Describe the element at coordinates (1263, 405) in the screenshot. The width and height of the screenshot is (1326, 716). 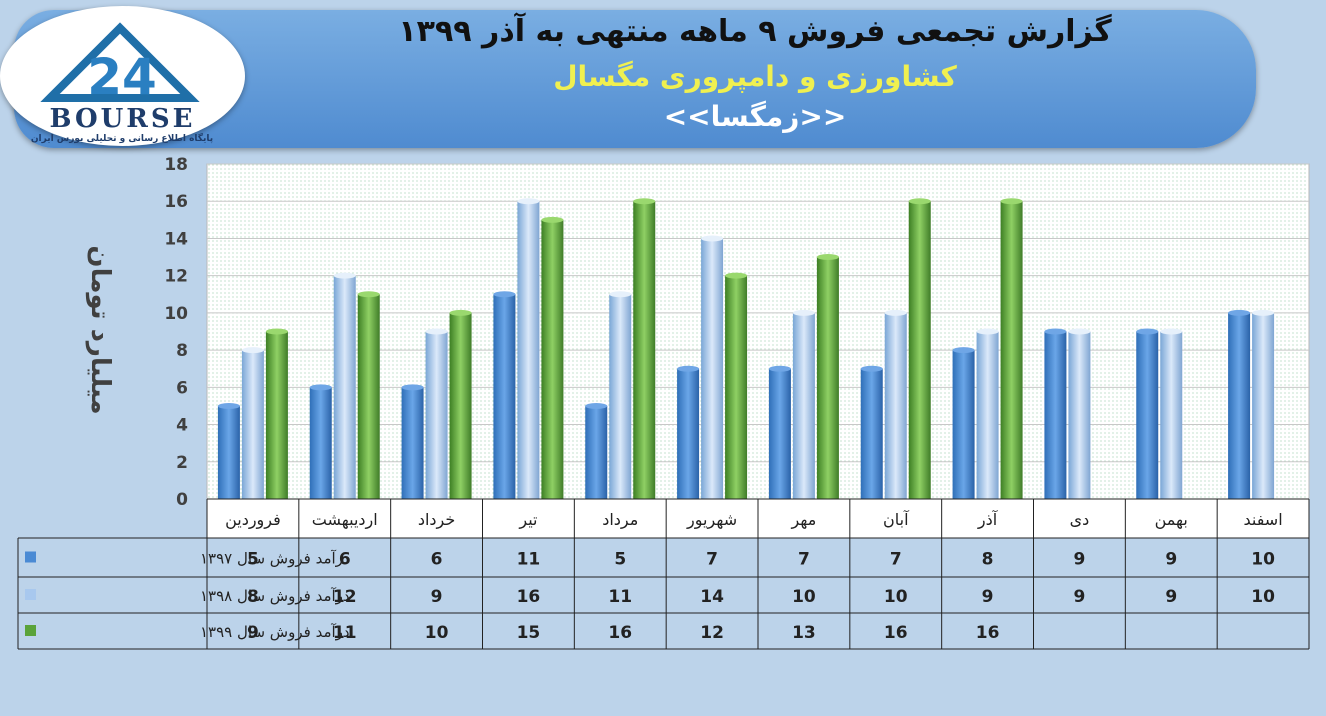
I see `bar-s1-c11` at that location.